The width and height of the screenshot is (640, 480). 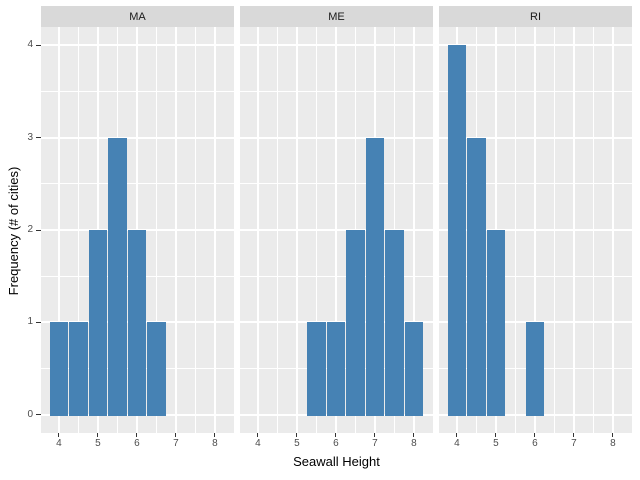 I want to click on x-axis-title: Seawall Height, so click(x=336, y=461).